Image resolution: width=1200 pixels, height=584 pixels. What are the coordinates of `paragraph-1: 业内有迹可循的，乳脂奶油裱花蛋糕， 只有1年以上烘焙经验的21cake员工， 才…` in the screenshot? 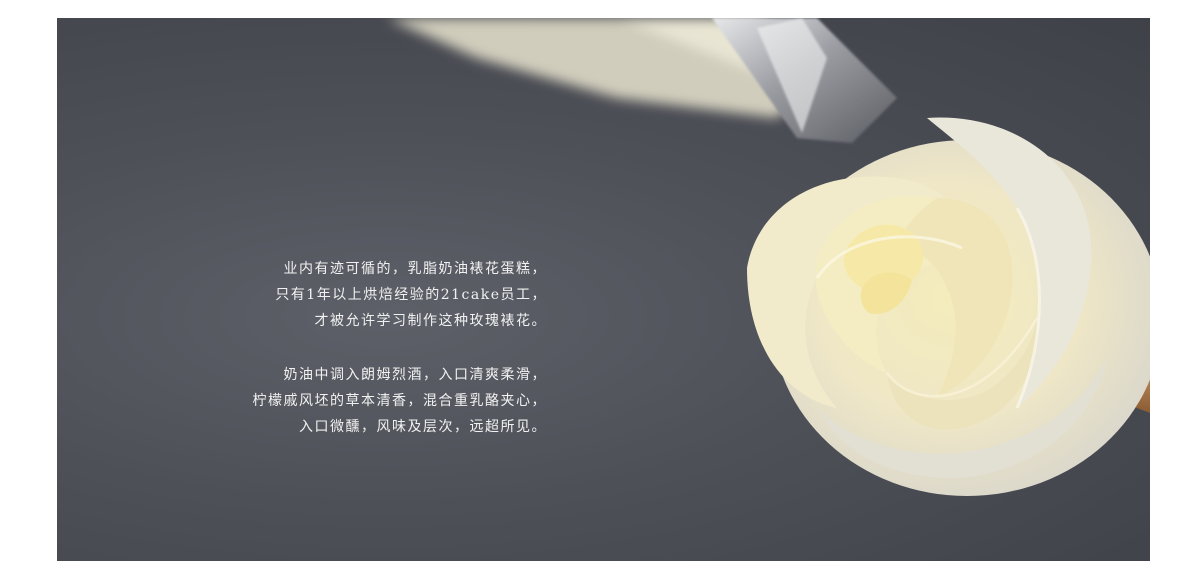 It's located at (400, 295).